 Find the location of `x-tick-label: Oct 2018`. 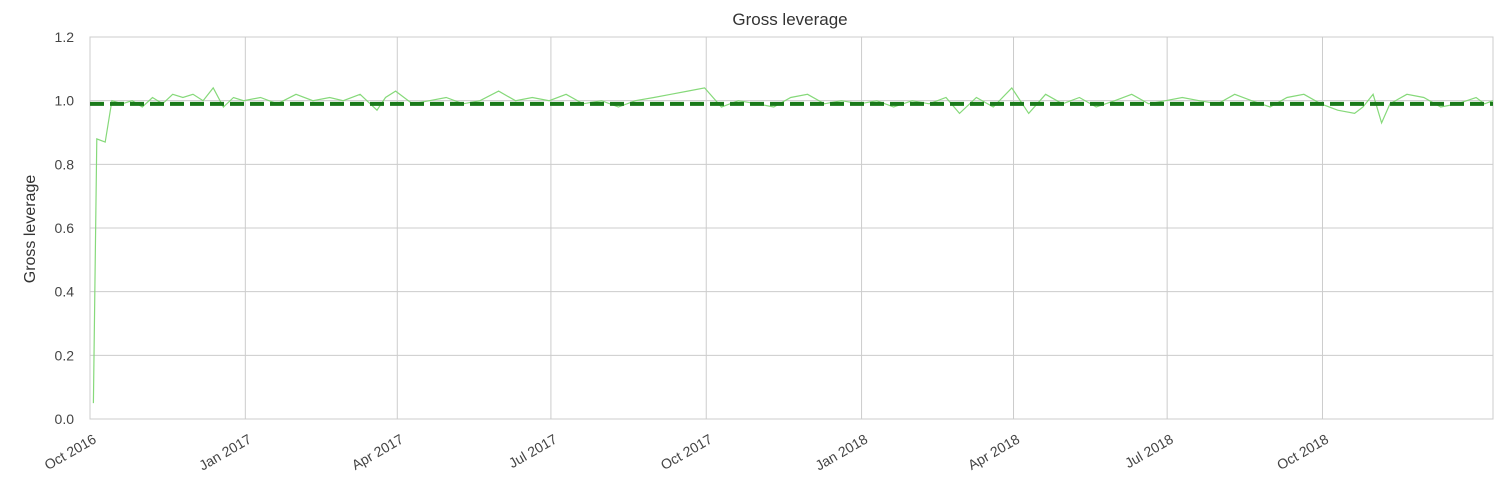

x-tick-label: Oct 2018 is located at coordinates (1302, 452).